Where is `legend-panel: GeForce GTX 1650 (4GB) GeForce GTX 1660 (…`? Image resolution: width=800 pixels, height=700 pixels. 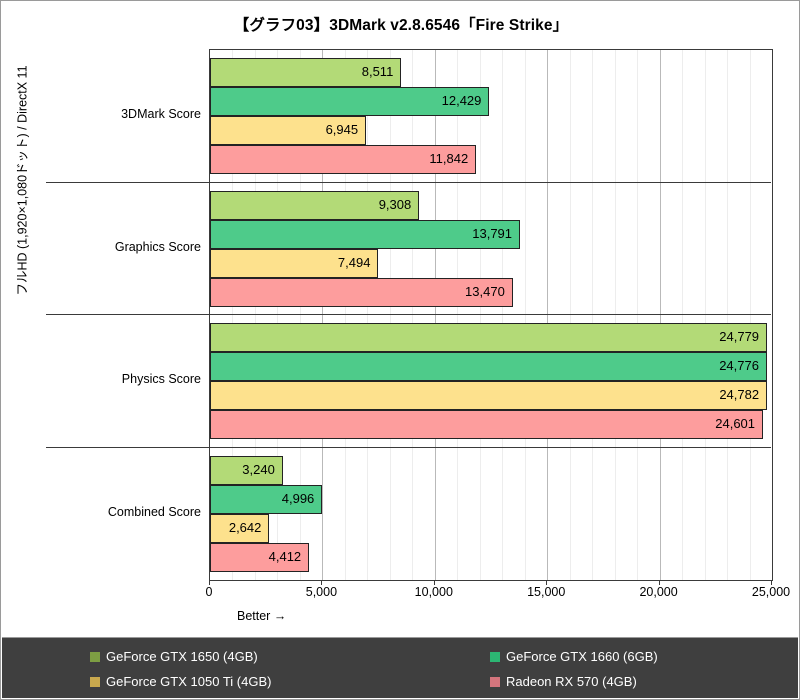 legend-panel: GeForce GTX 1650 (4GB) GeForce GTX 1660 (… is located at coordinates (400, 667).